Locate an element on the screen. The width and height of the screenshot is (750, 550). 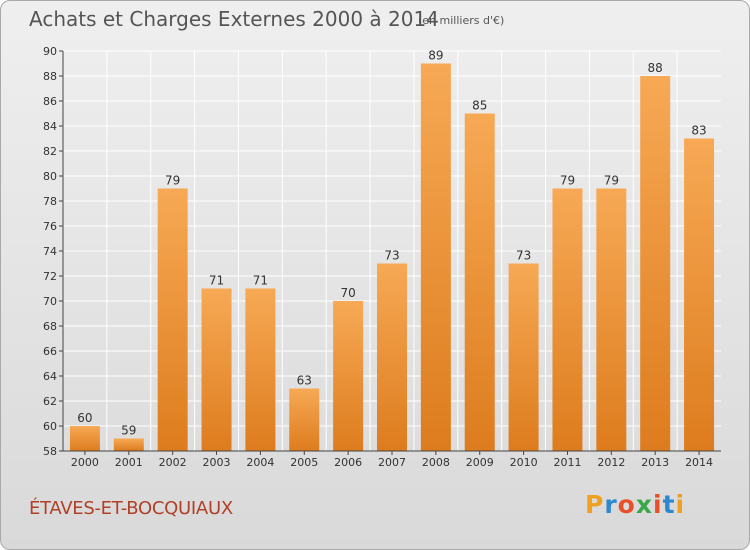
y-tick-label: 90 is located at coordinates (50, 51).